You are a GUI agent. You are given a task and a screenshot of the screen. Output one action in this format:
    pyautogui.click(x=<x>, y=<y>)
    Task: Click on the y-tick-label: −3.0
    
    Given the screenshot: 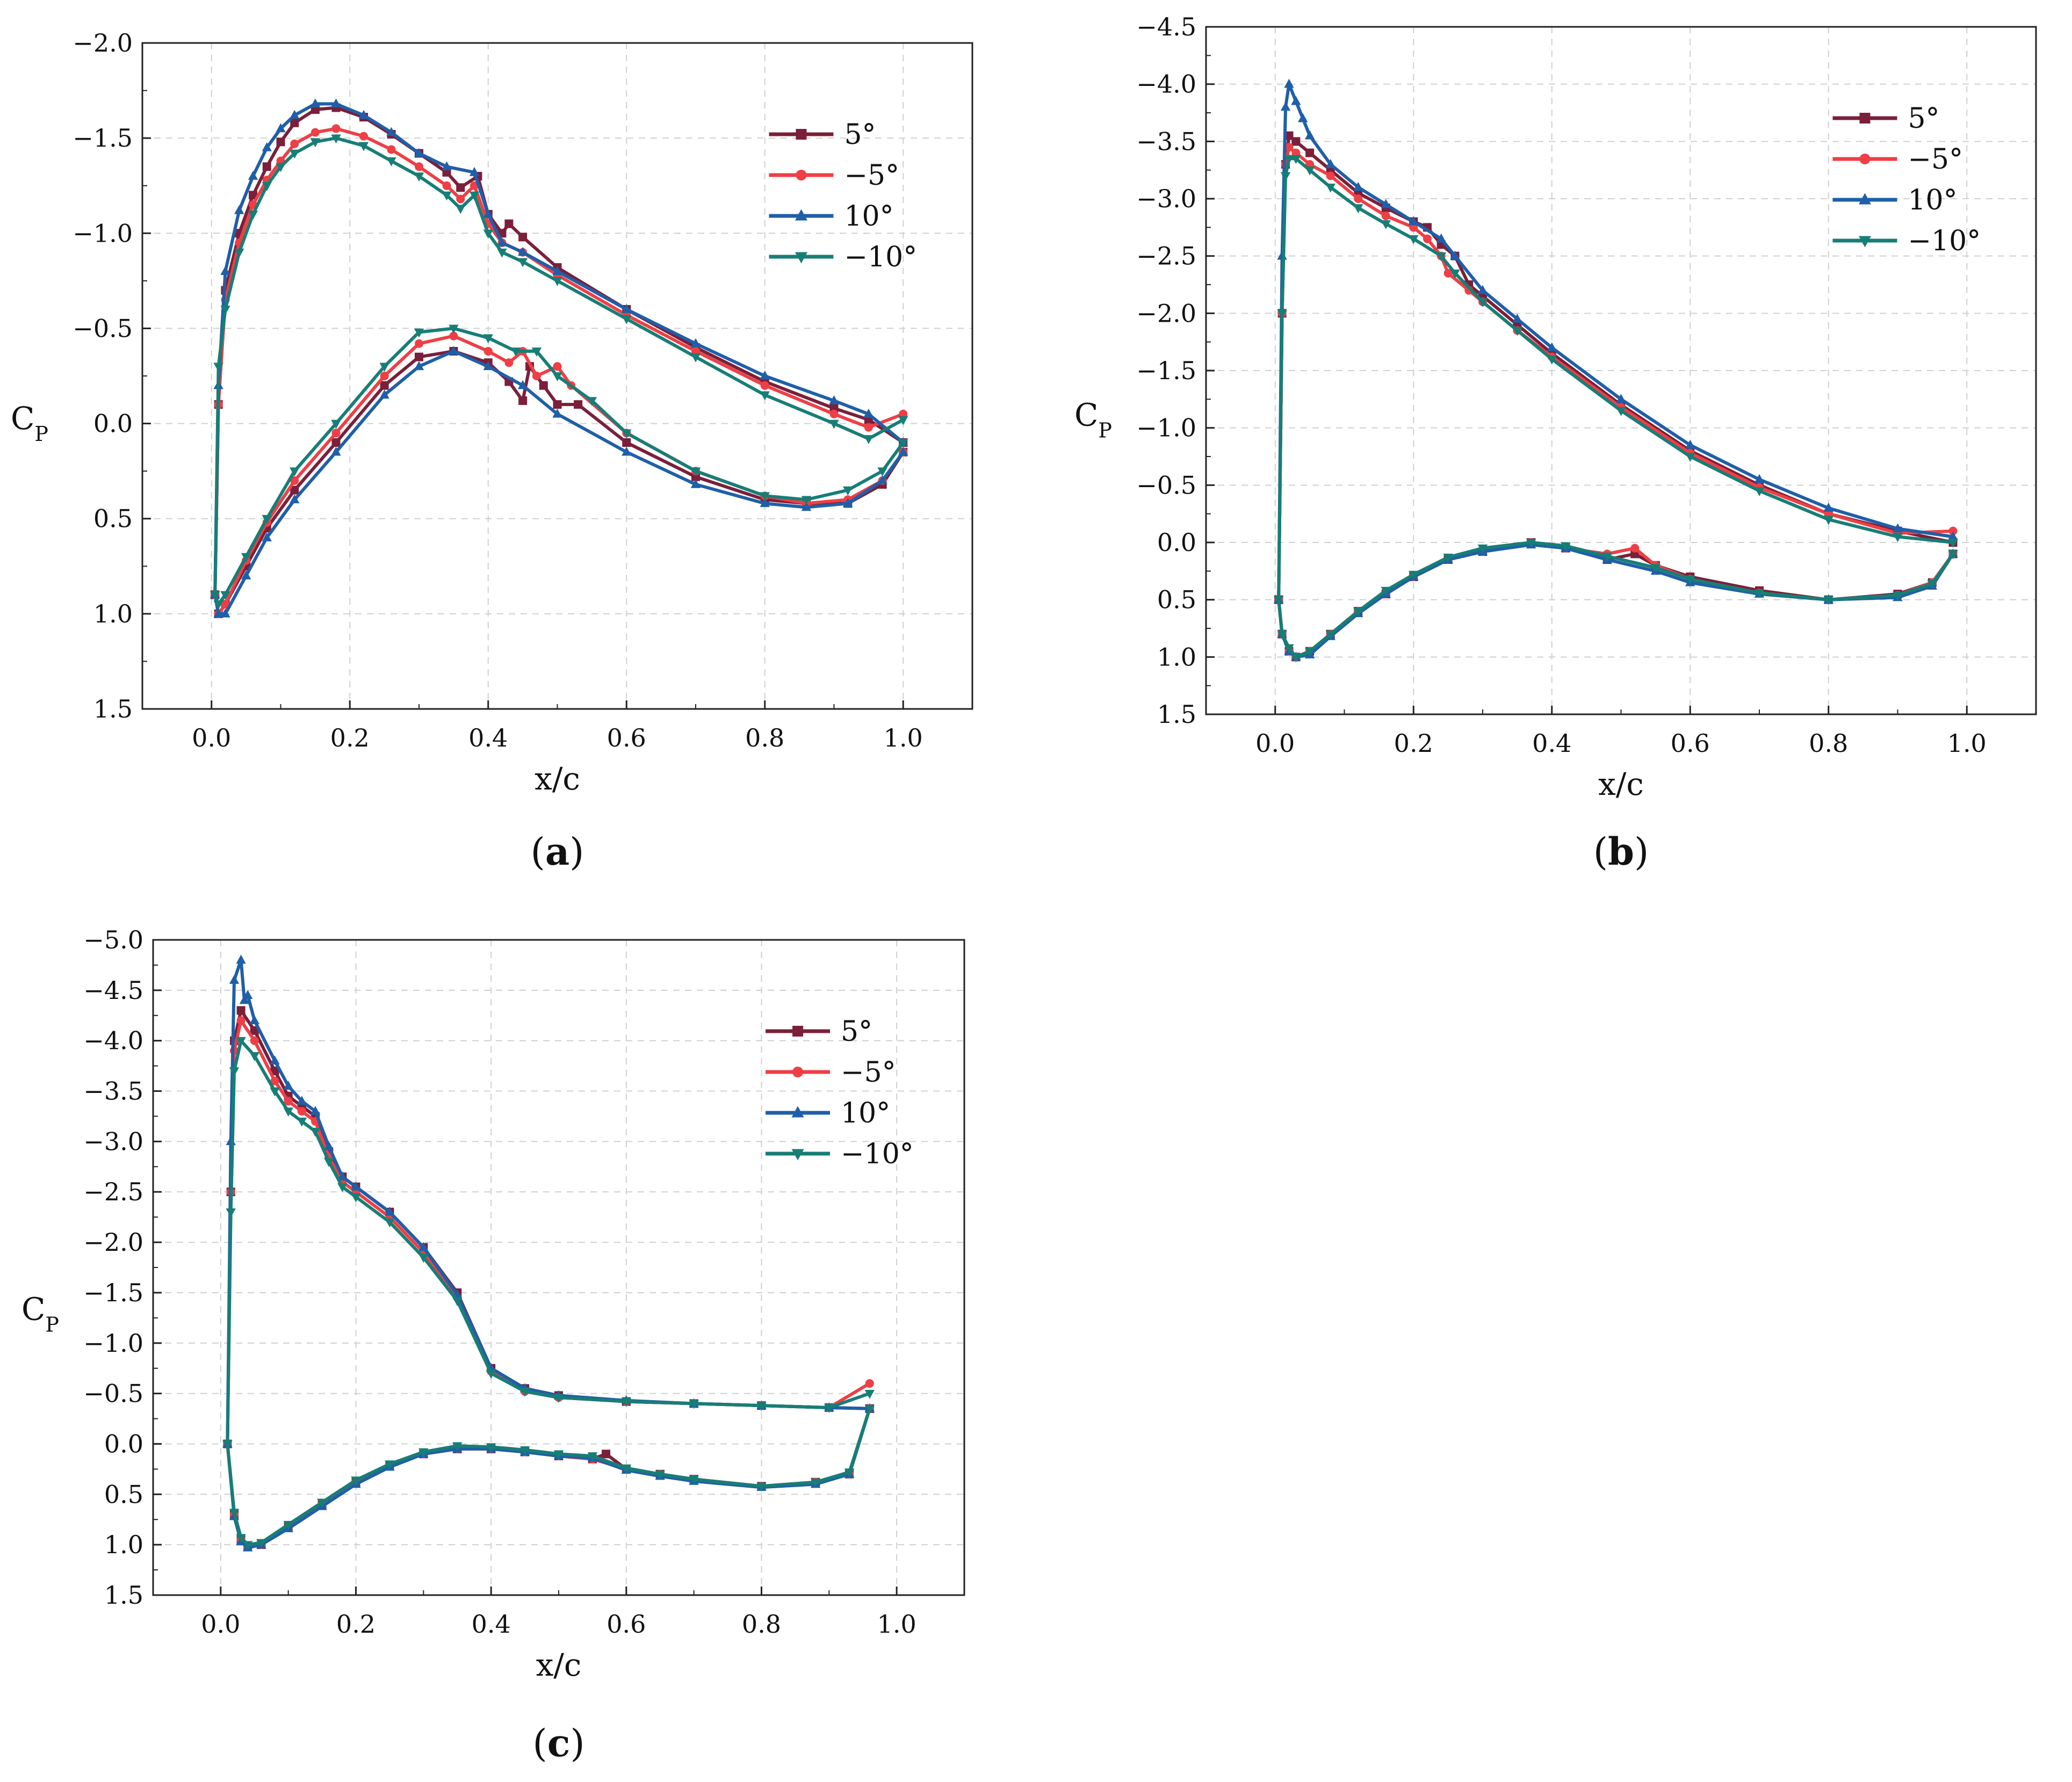 What is the action you would take?
    pyautogui.click(x=113, y=1141)
    